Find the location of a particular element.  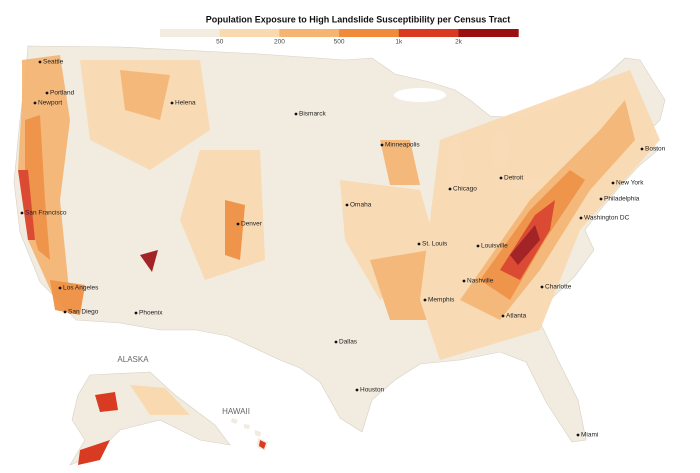

city-label: Philadelphia is located at coordinates (622, 199).